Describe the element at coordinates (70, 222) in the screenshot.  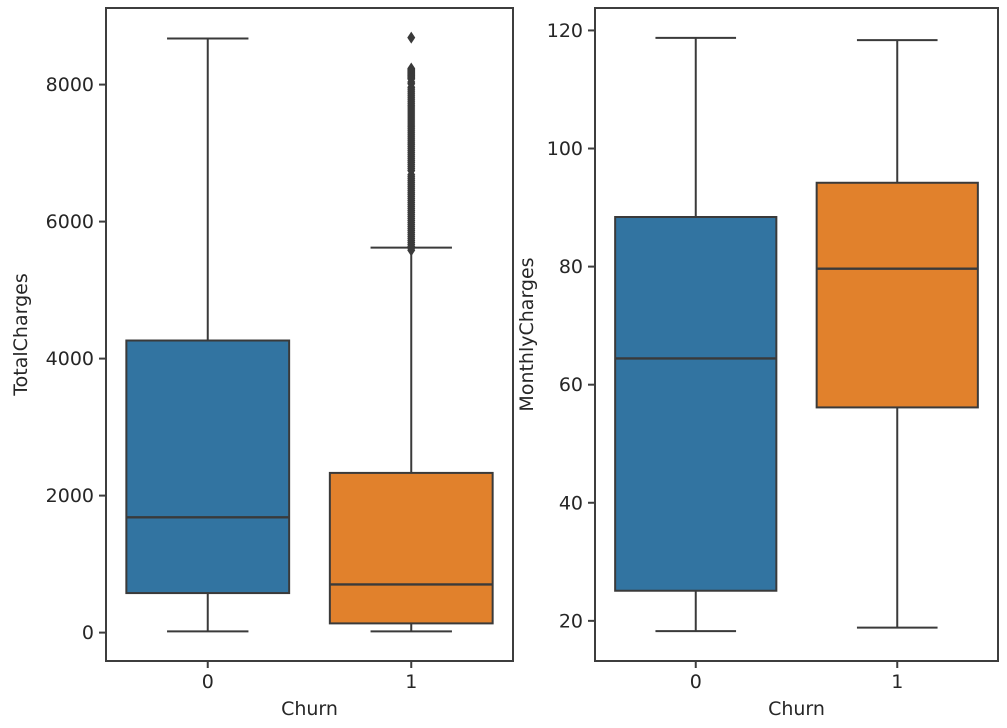
I see `y-tick-label: 6000` at that location.